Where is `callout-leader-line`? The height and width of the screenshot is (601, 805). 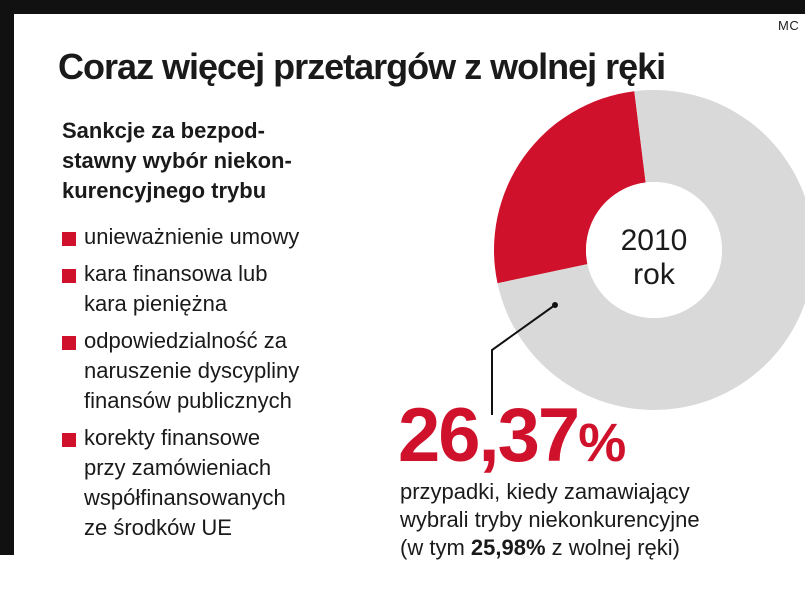 callout-leader-line is located at coordinates (523, 359).